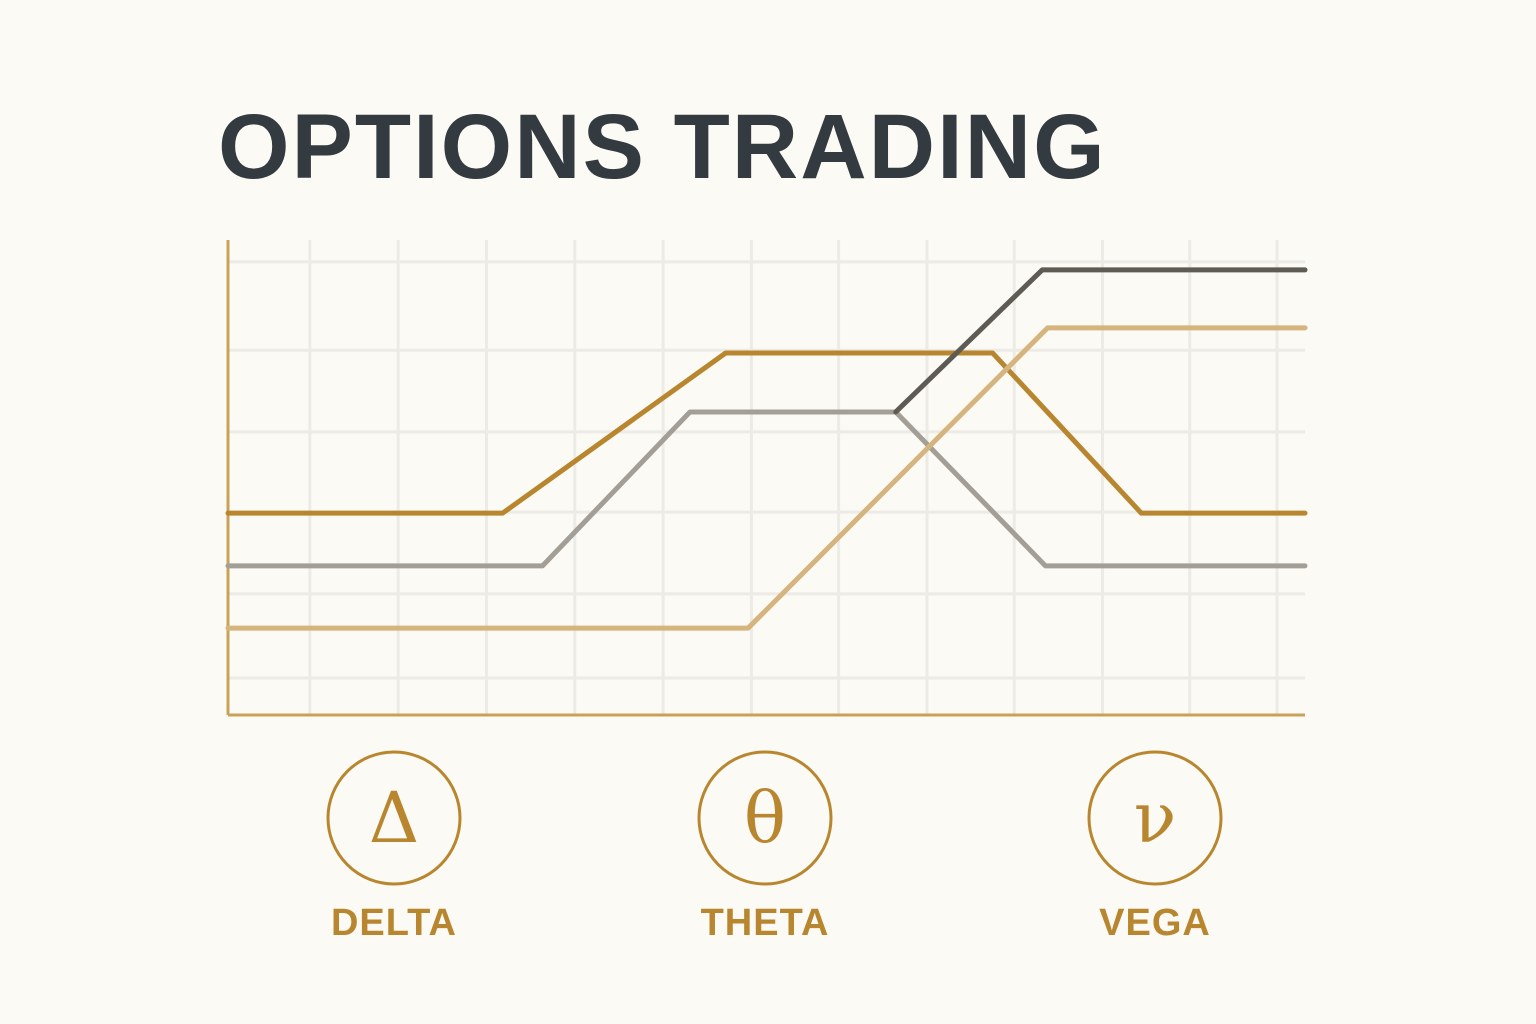 The height and width of the screenshot is (1024, 1536). I want to click on legend-symbol: θ, so click(765, 818).